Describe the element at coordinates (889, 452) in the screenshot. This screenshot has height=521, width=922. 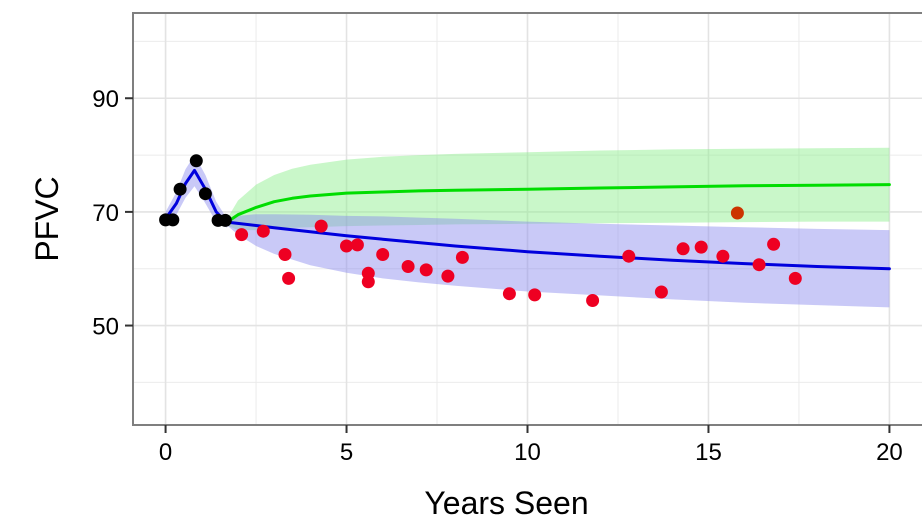
I see `x-tick-label: 20` at that location.